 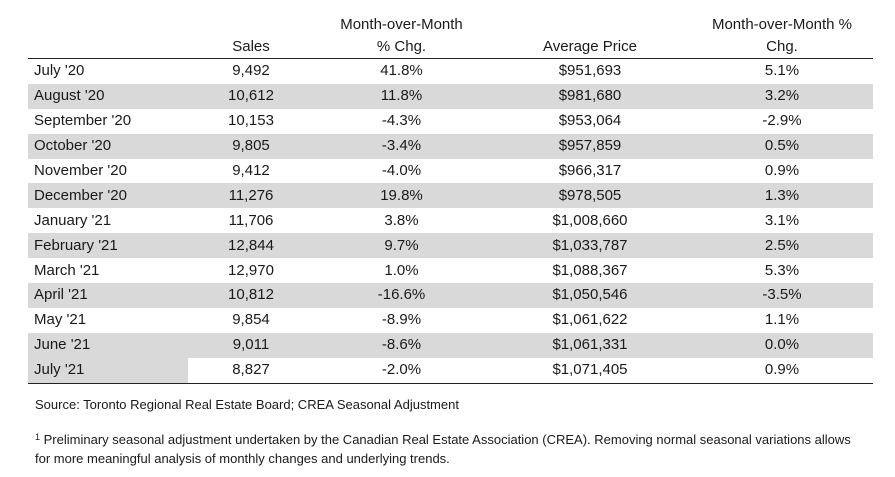 What do you see at coordinates (251, 345) in the screenshot?
I see `cell-sales: 9,011` at bounding box center [251, 345].